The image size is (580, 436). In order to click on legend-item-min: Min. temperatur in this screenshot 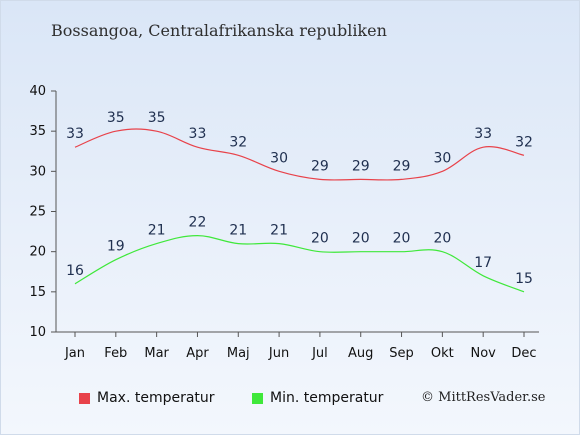, I will do `click(317, 398)`.